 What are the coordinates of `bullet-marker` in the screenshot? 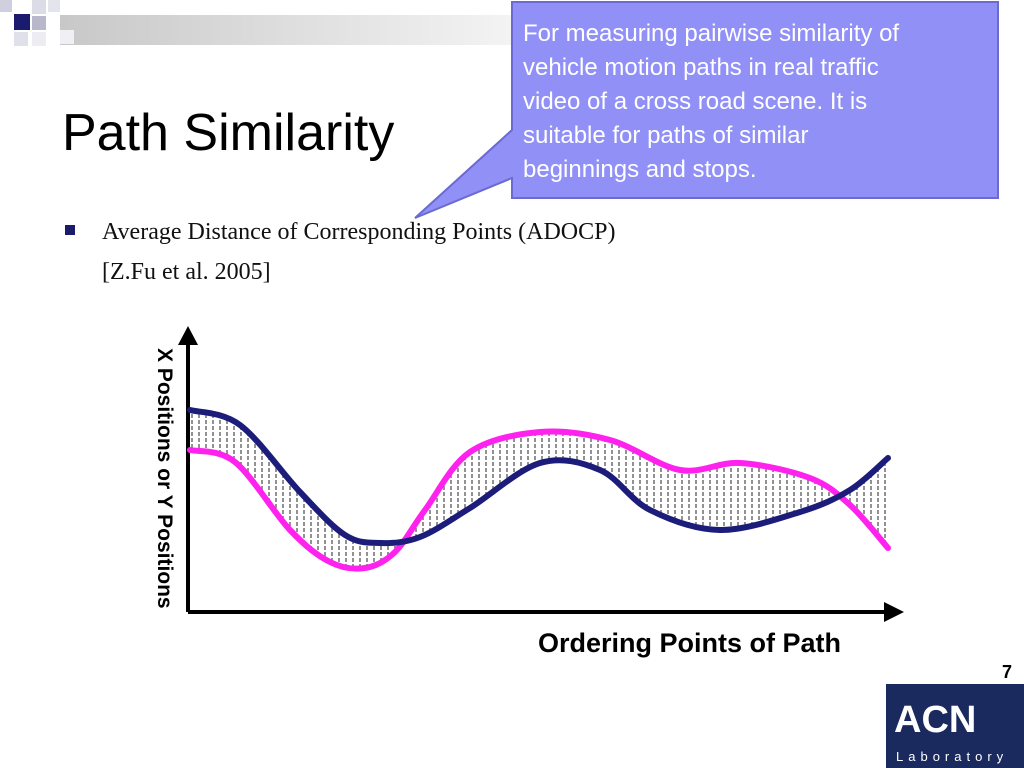 It's located at (70, 230).